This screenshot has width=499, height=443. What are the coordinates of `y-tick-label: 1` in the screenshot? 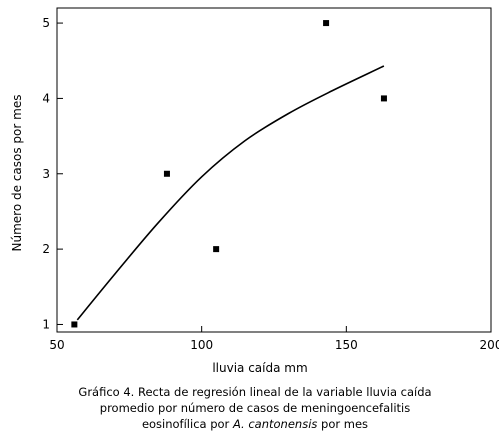 It's located at (46, 324).